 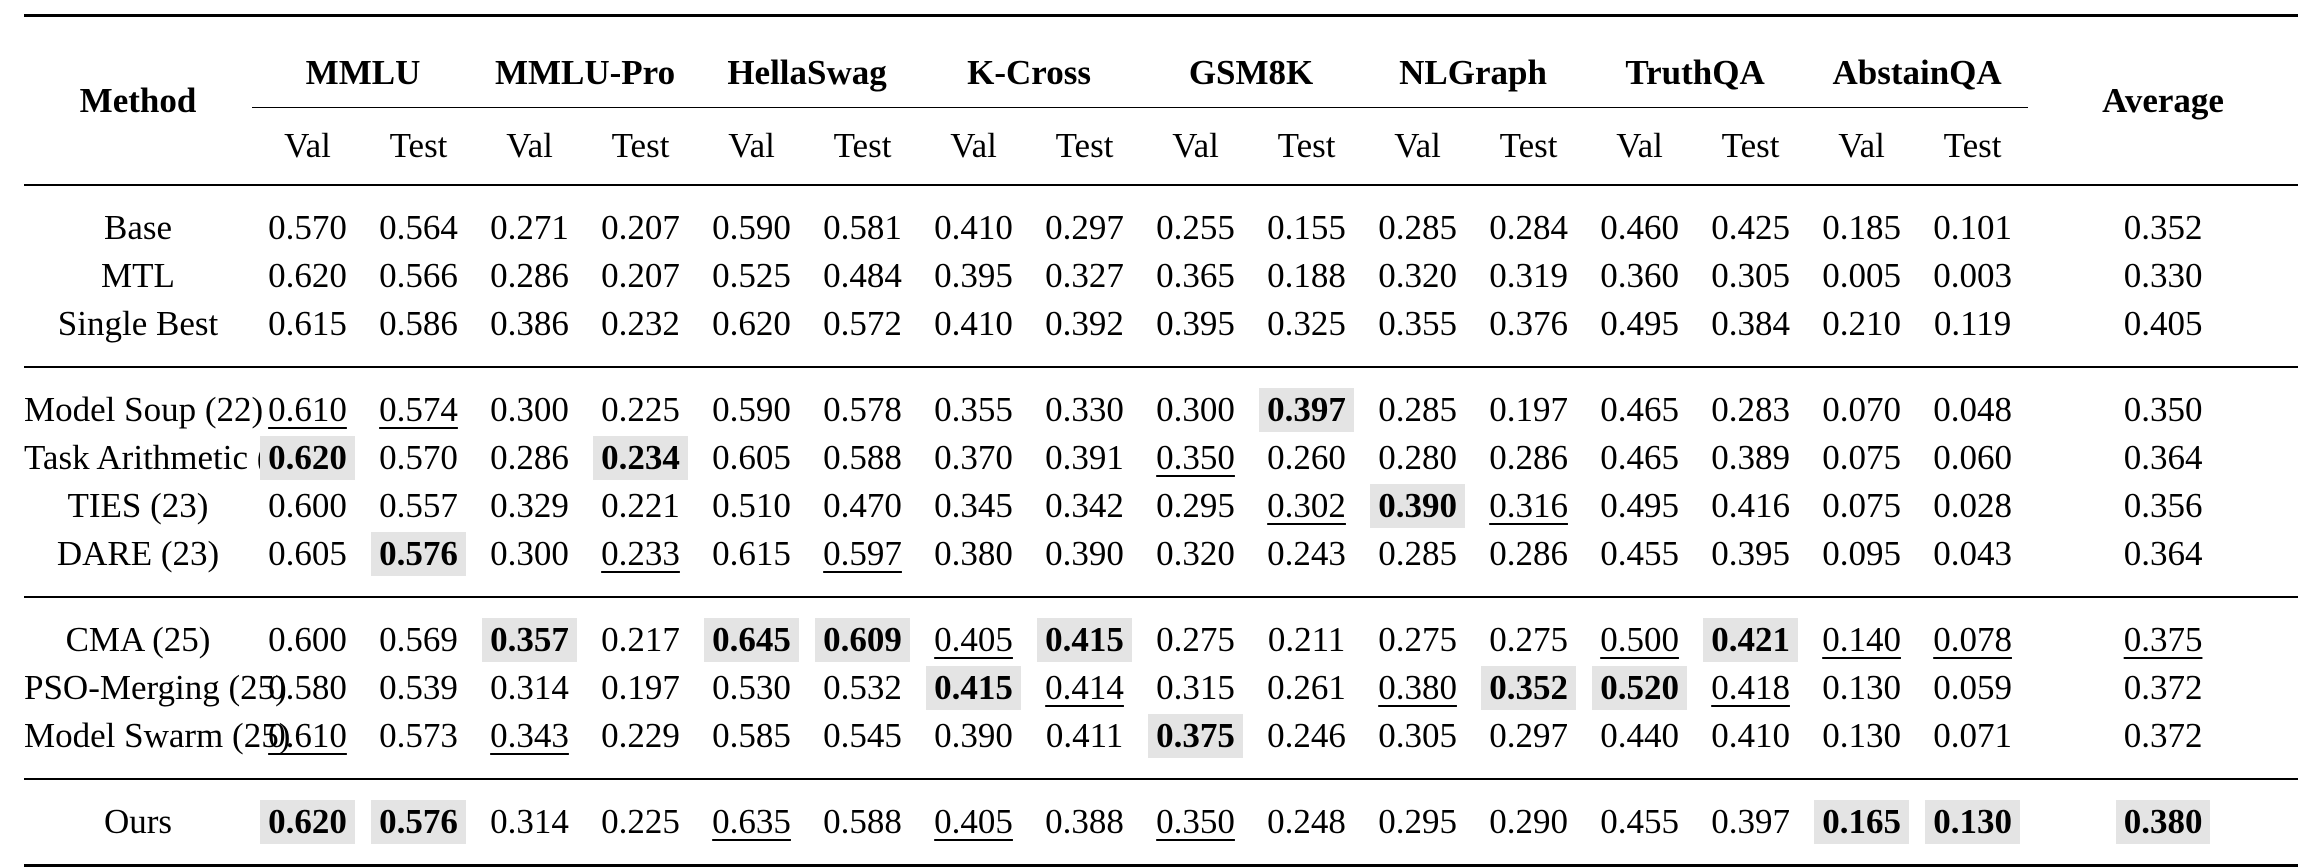 What do you see at coordinates (2163, 333) in the screenshot?
I see `average-cell: 0.405` at bounding box center [2163, 333].